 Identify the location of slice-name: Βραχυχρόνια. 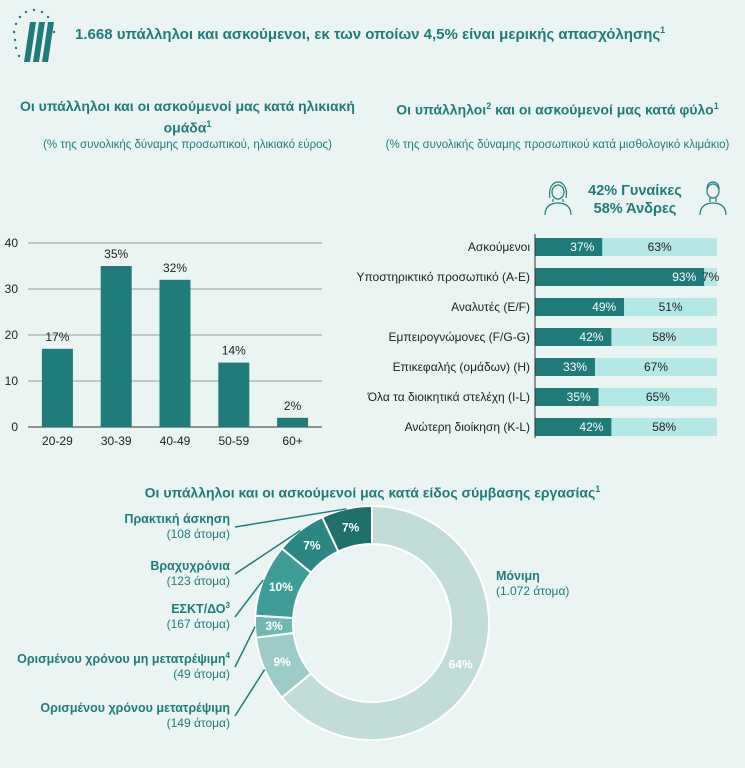
(190, 566).